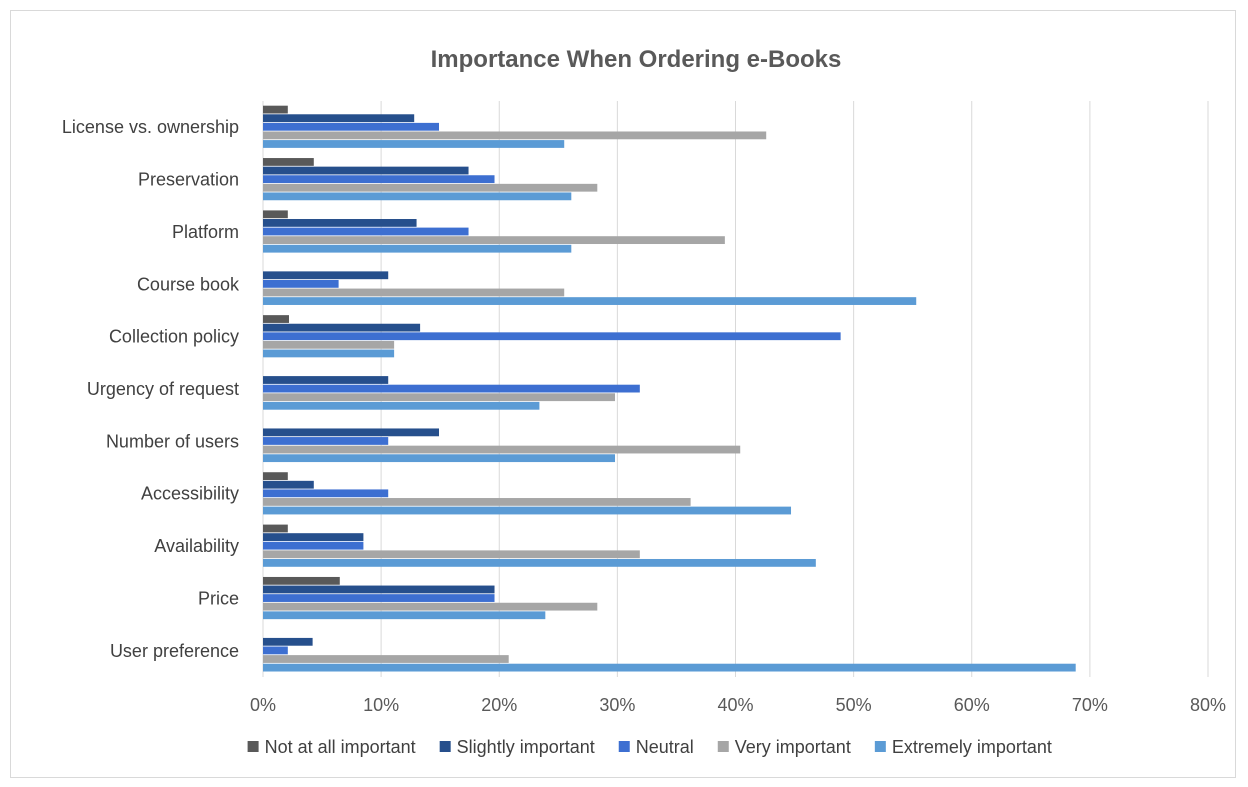  Describe the element at coordinates (499, 705) in the screenshot. I see `x-tick-label: 20%` at that location.